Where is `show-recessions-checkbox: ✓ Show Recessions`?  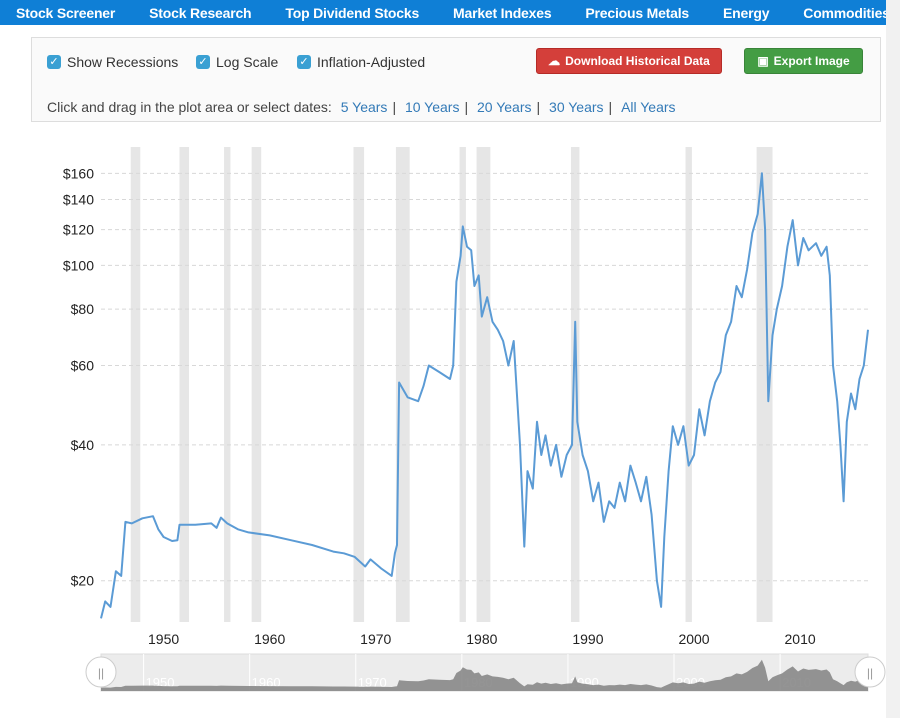 show-recessions-checkbox: ✓ Show Recessions is located at coordinates (112, 62).